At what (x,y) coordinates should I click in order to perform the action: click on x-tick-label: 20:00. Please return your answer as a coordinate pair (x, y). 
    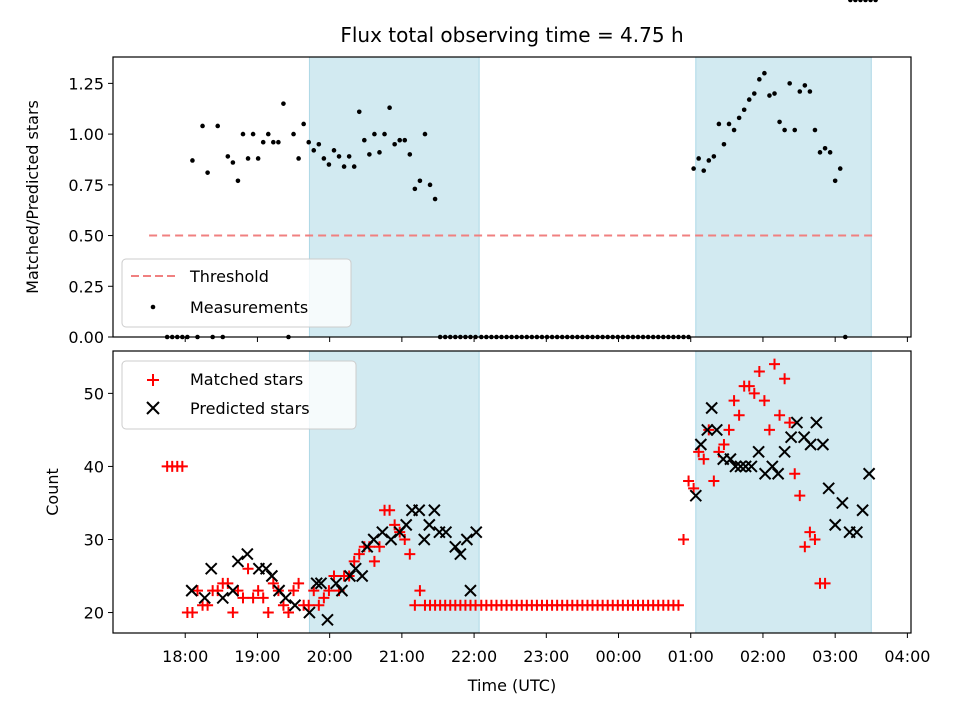
    Looking at the image, I should click on (330, 656).